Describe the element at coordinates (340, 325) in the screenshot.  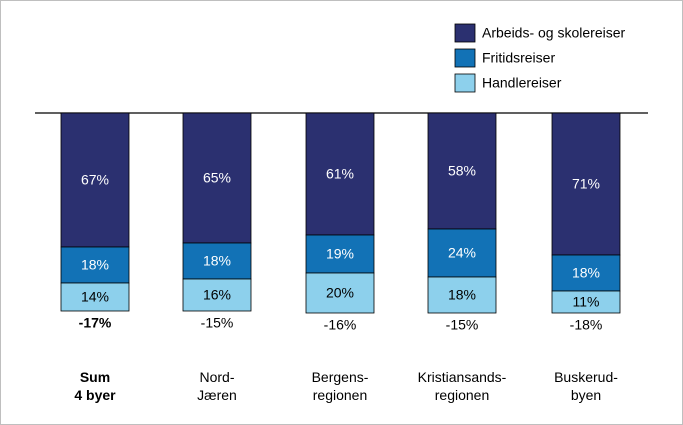
I see `total-label: -16%` at that location.